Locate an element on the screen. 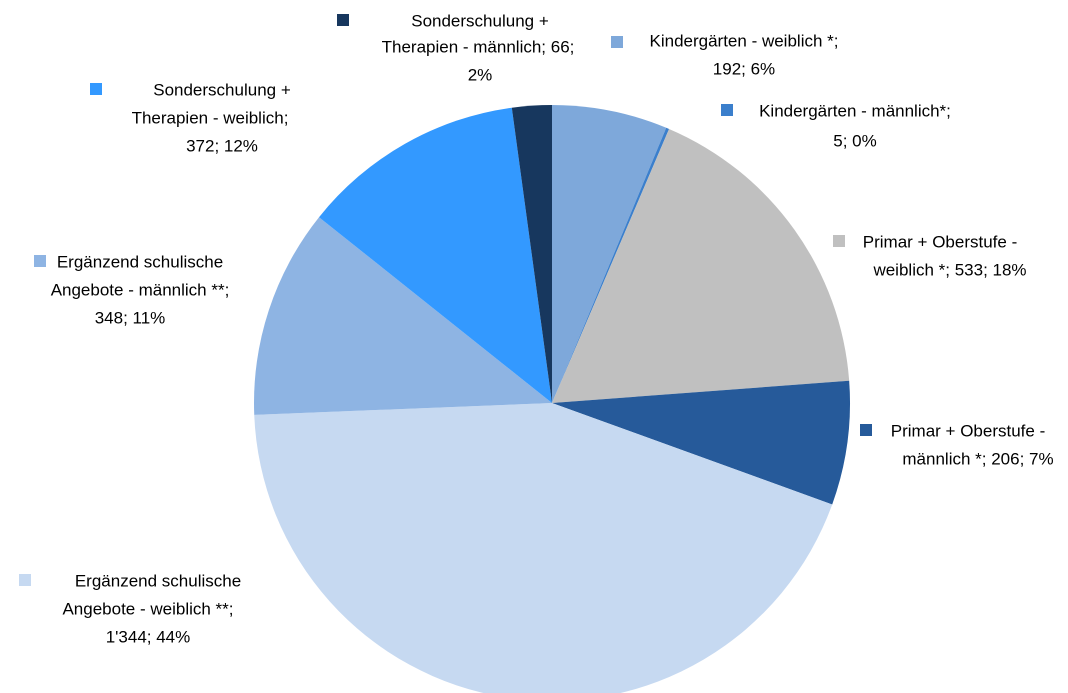  data-label: 372; 12% is located at coordinates (222, 145).